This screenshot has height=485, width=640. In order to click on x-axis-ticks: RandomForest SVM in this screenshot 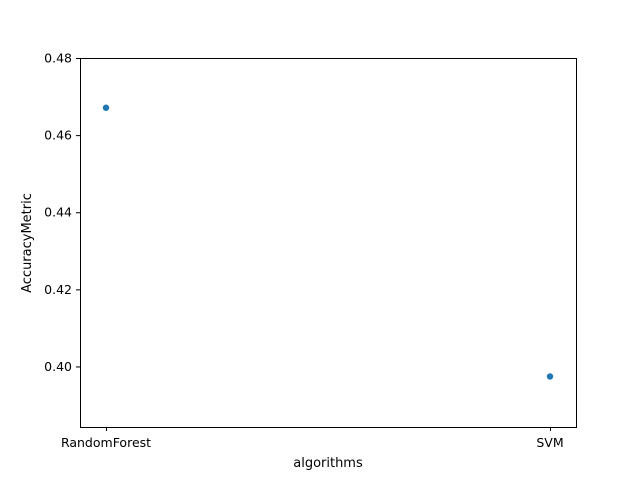, I will do `click(312, 438)`.